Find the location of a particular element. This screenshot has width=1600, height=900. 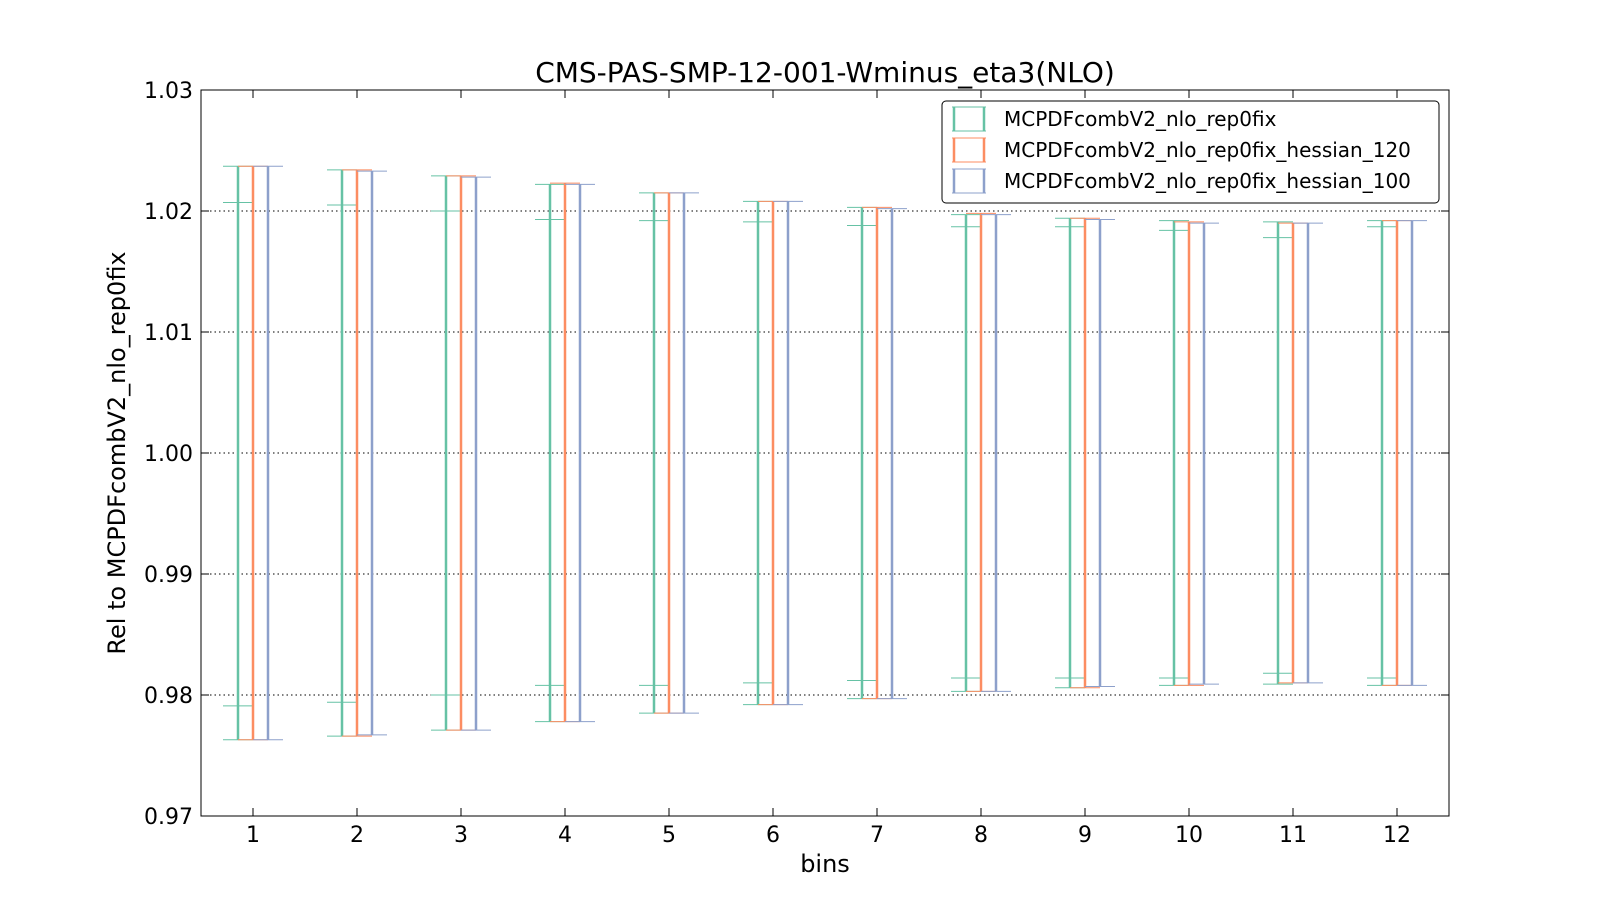

legend-label: MCPDFcombV2_nlo_rep0fix is located at coordinates (1140, 119).